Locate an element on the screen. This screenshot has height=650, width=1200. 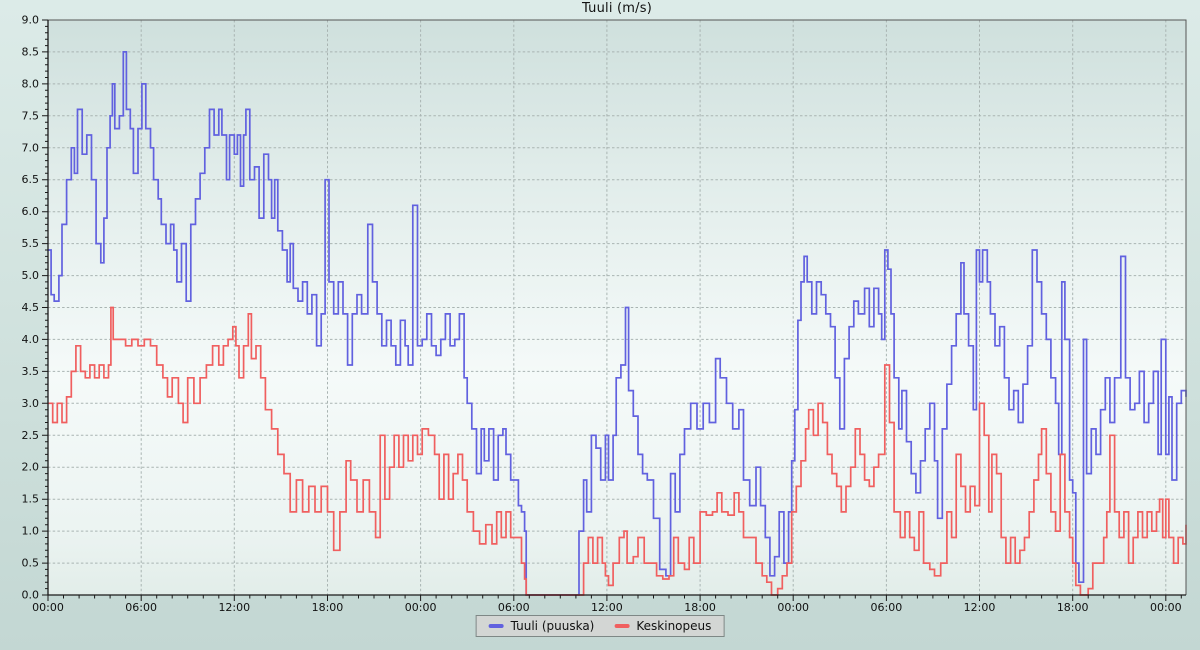
svg-text: 4.5 is located at coordinates (31, 307).